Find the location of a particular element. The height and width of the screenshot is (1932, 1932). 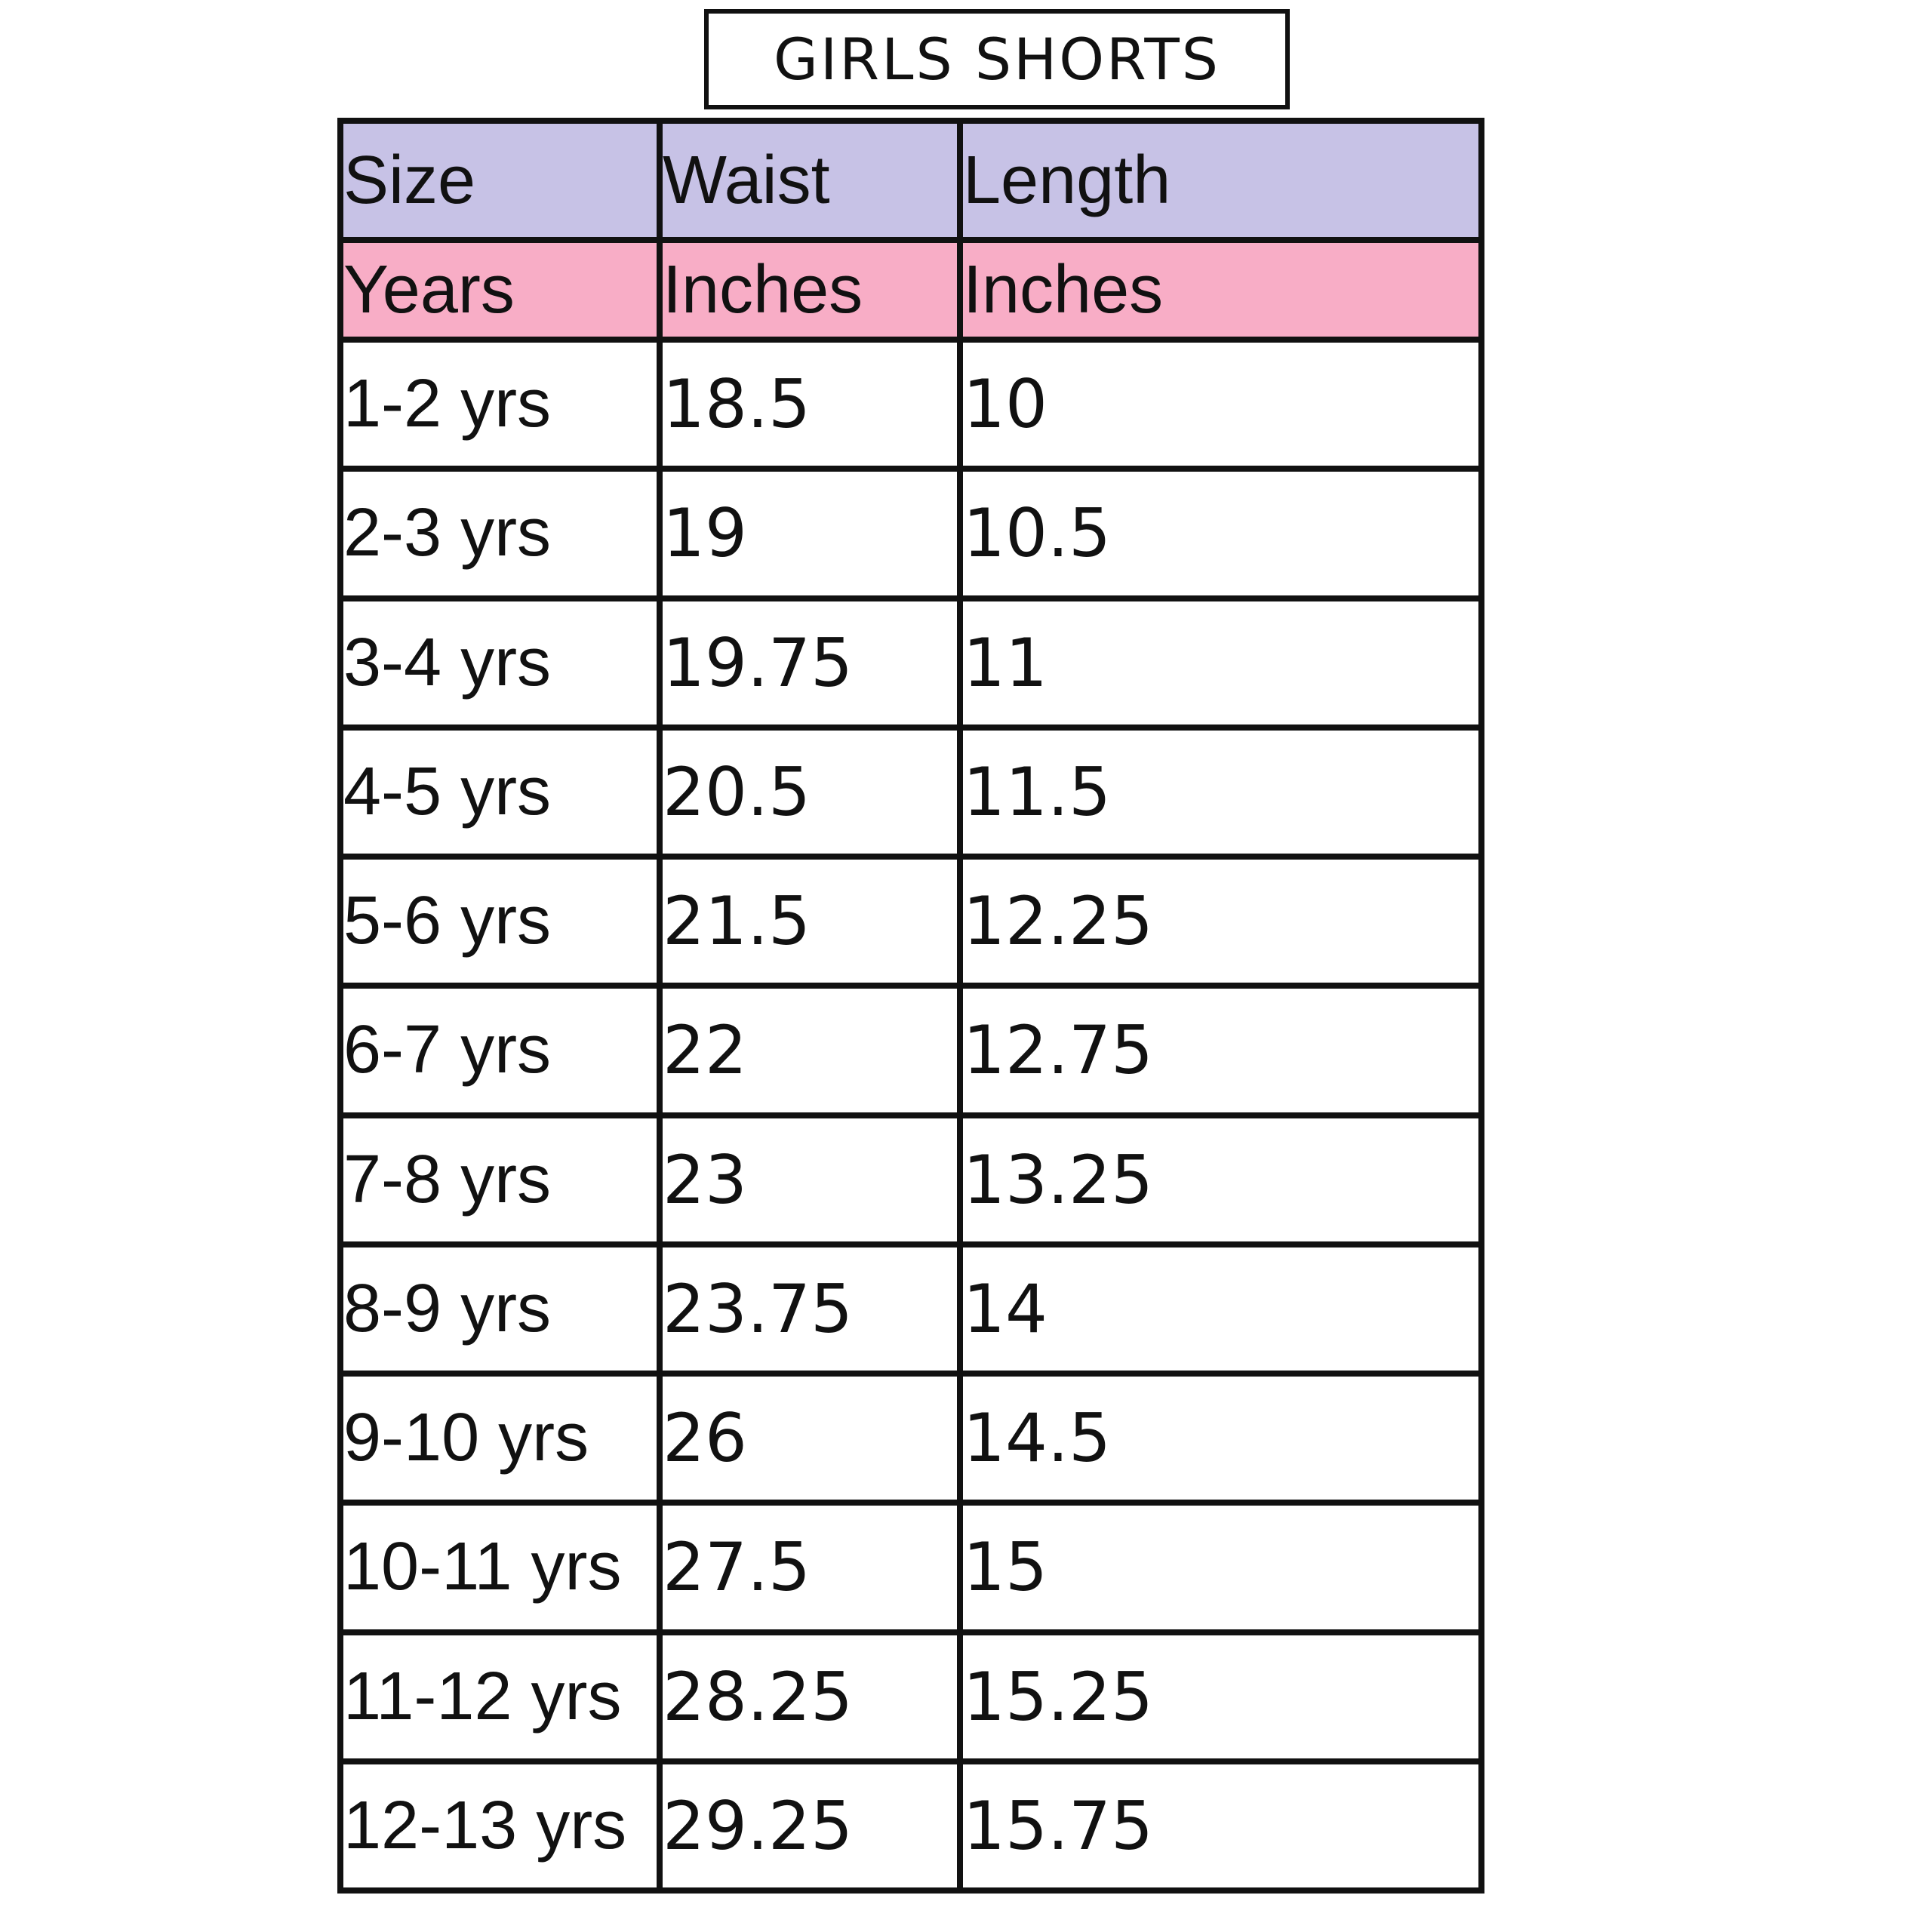

waist-cell: 18.5 is located at coordinates (810, 404).